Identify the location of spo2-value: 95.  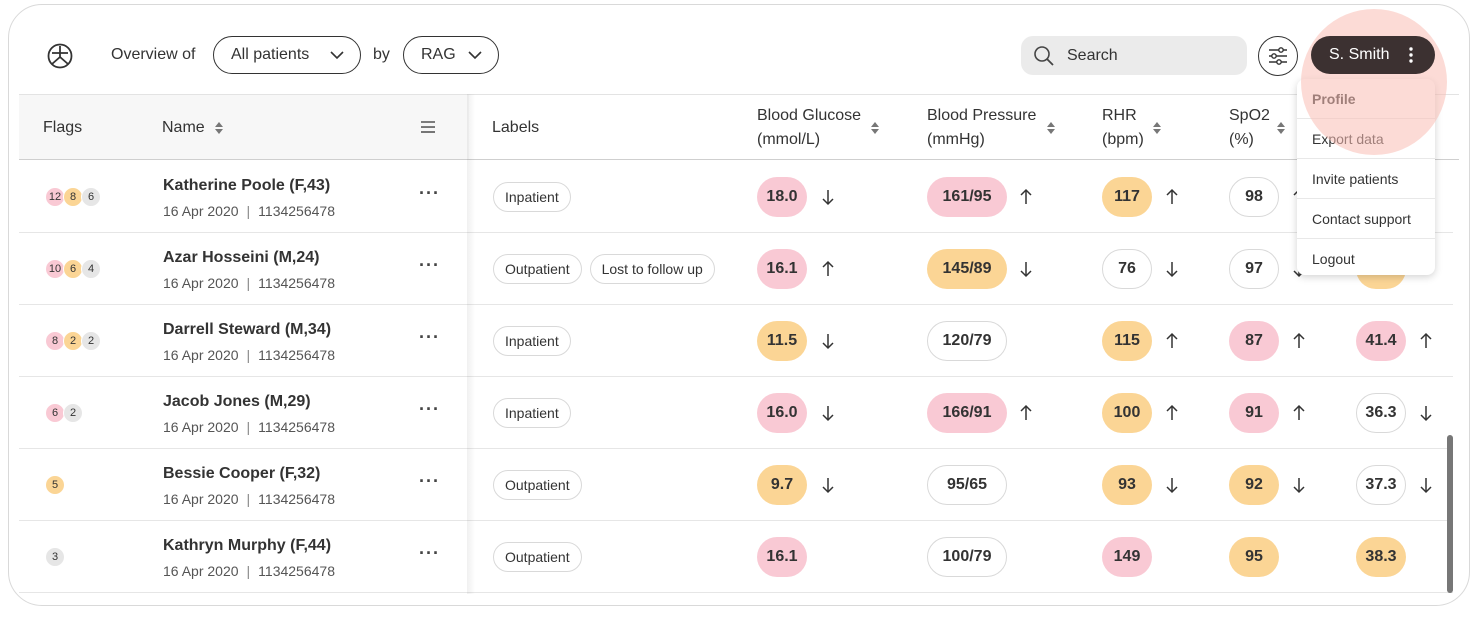
(1254, 557).